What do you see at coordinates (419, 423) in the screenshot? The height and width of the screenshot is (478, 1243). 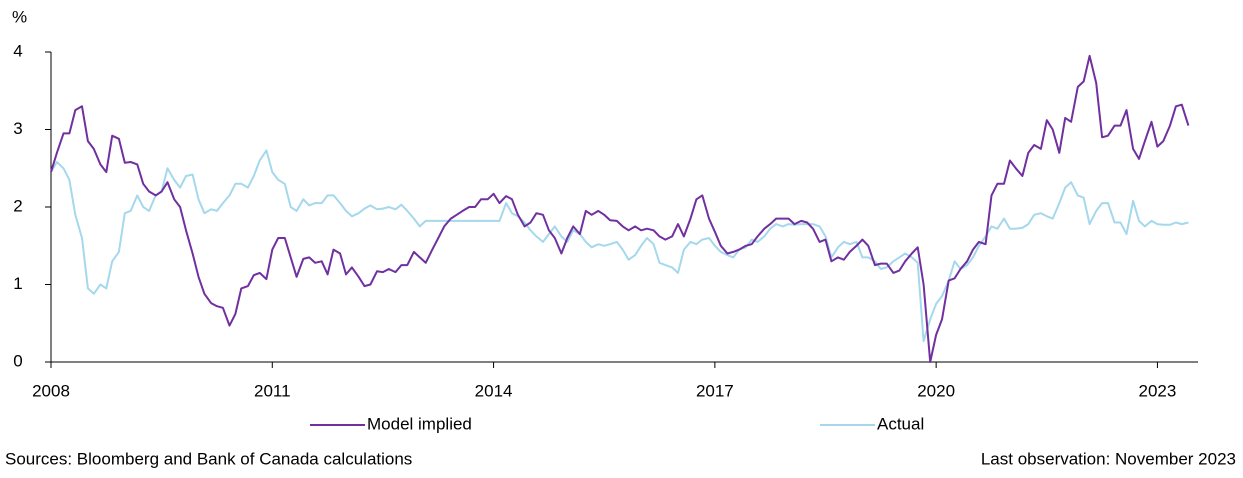 I see `legend-label: Model implied` at bounding box center [419, 423].